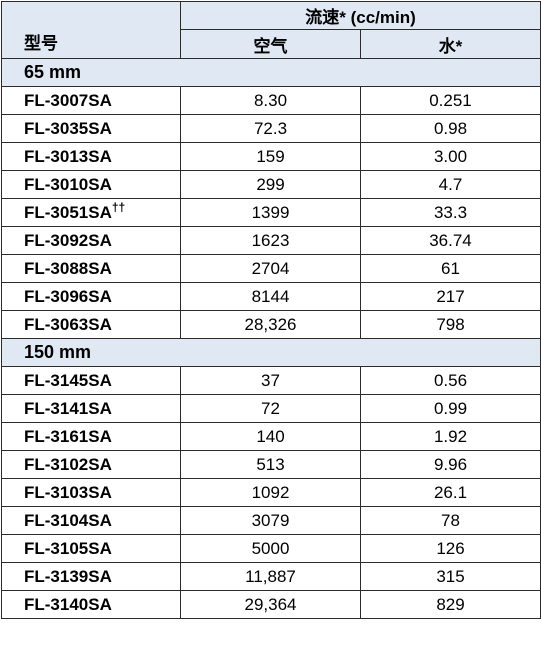 Image resolution: width=541 pixels, height=649 pixels. I want to click on air-flow-cell: 1623, so click(270, 240).